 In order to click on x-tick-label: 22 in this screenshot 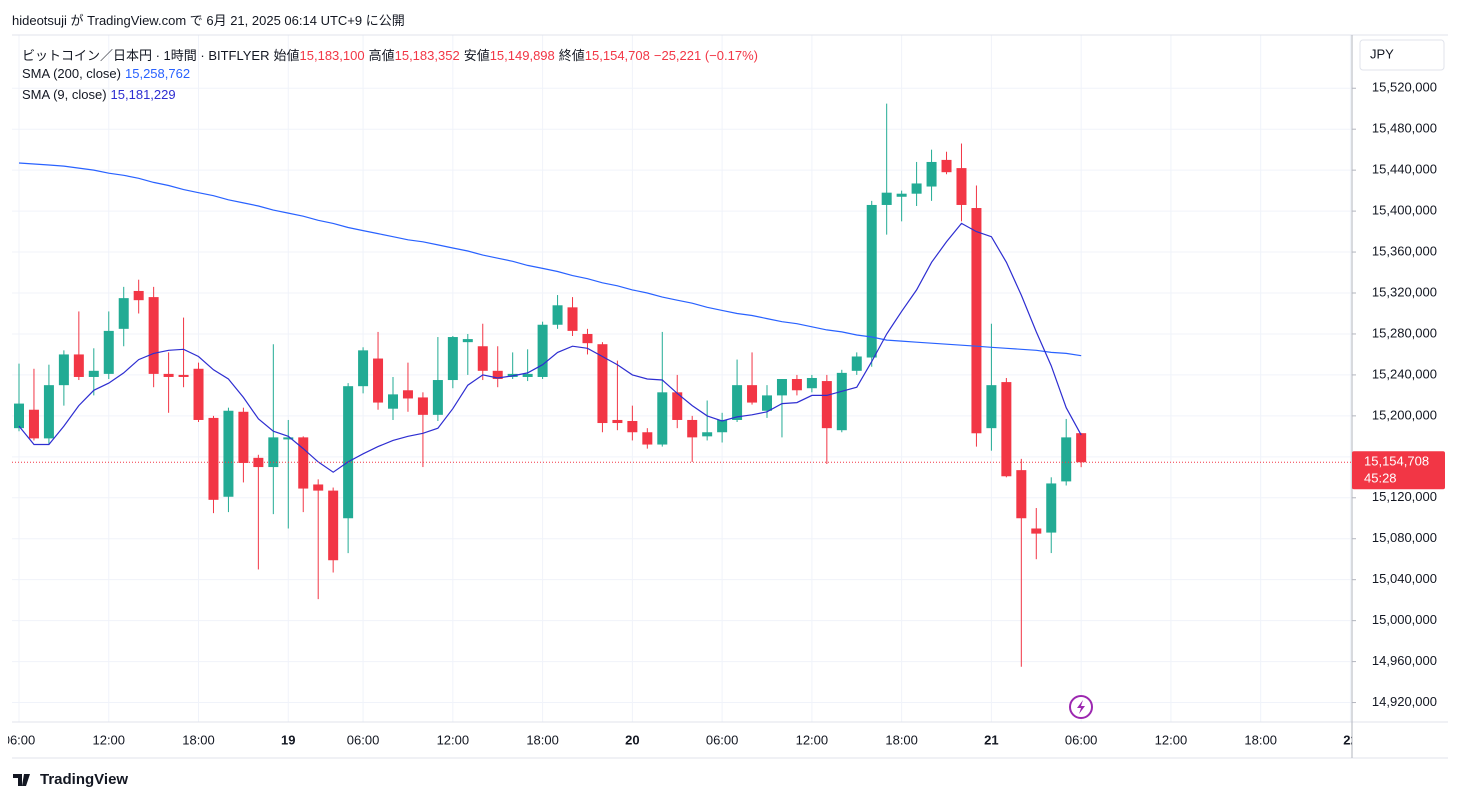, I will do `click(1350, 739)`.